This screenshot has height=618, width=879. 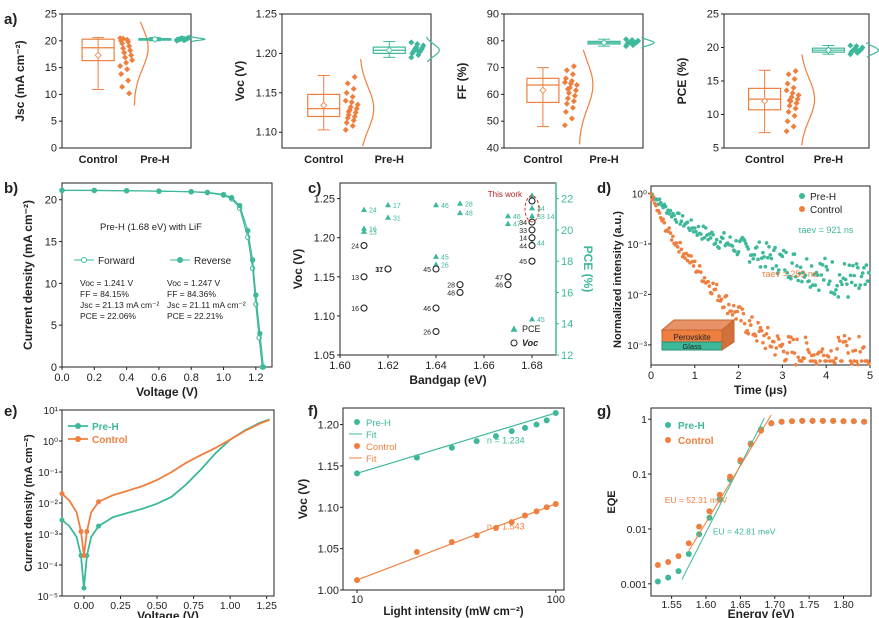 I want to click on point-label: 26, so click(x=445, y=265).